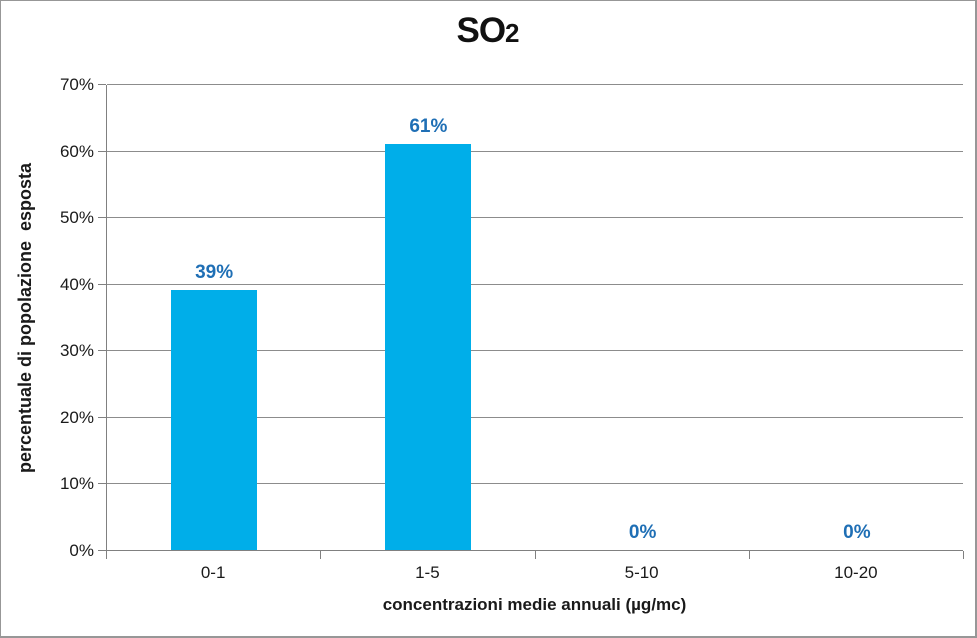  Describe the element at coordinates (512, 33) in the screenshot. I see `chart-title-subscript: 2` at that location.